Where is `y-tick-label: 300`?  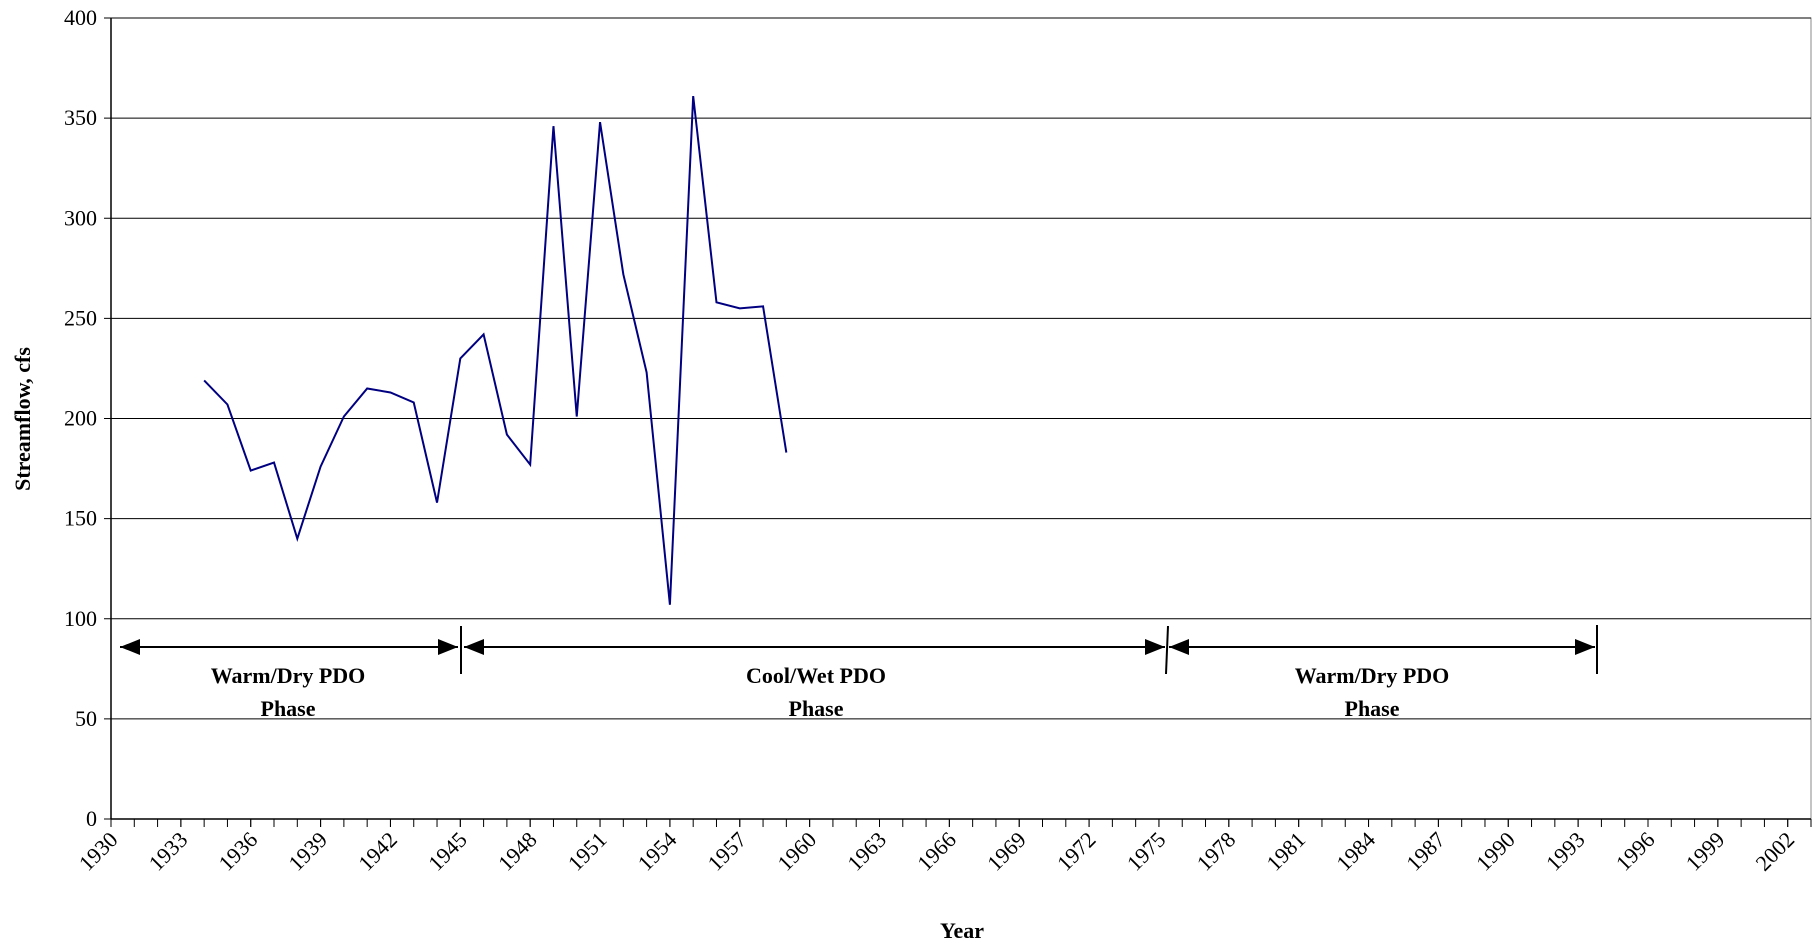
y-tick-label: 300 is located at coordinates (80, 217).